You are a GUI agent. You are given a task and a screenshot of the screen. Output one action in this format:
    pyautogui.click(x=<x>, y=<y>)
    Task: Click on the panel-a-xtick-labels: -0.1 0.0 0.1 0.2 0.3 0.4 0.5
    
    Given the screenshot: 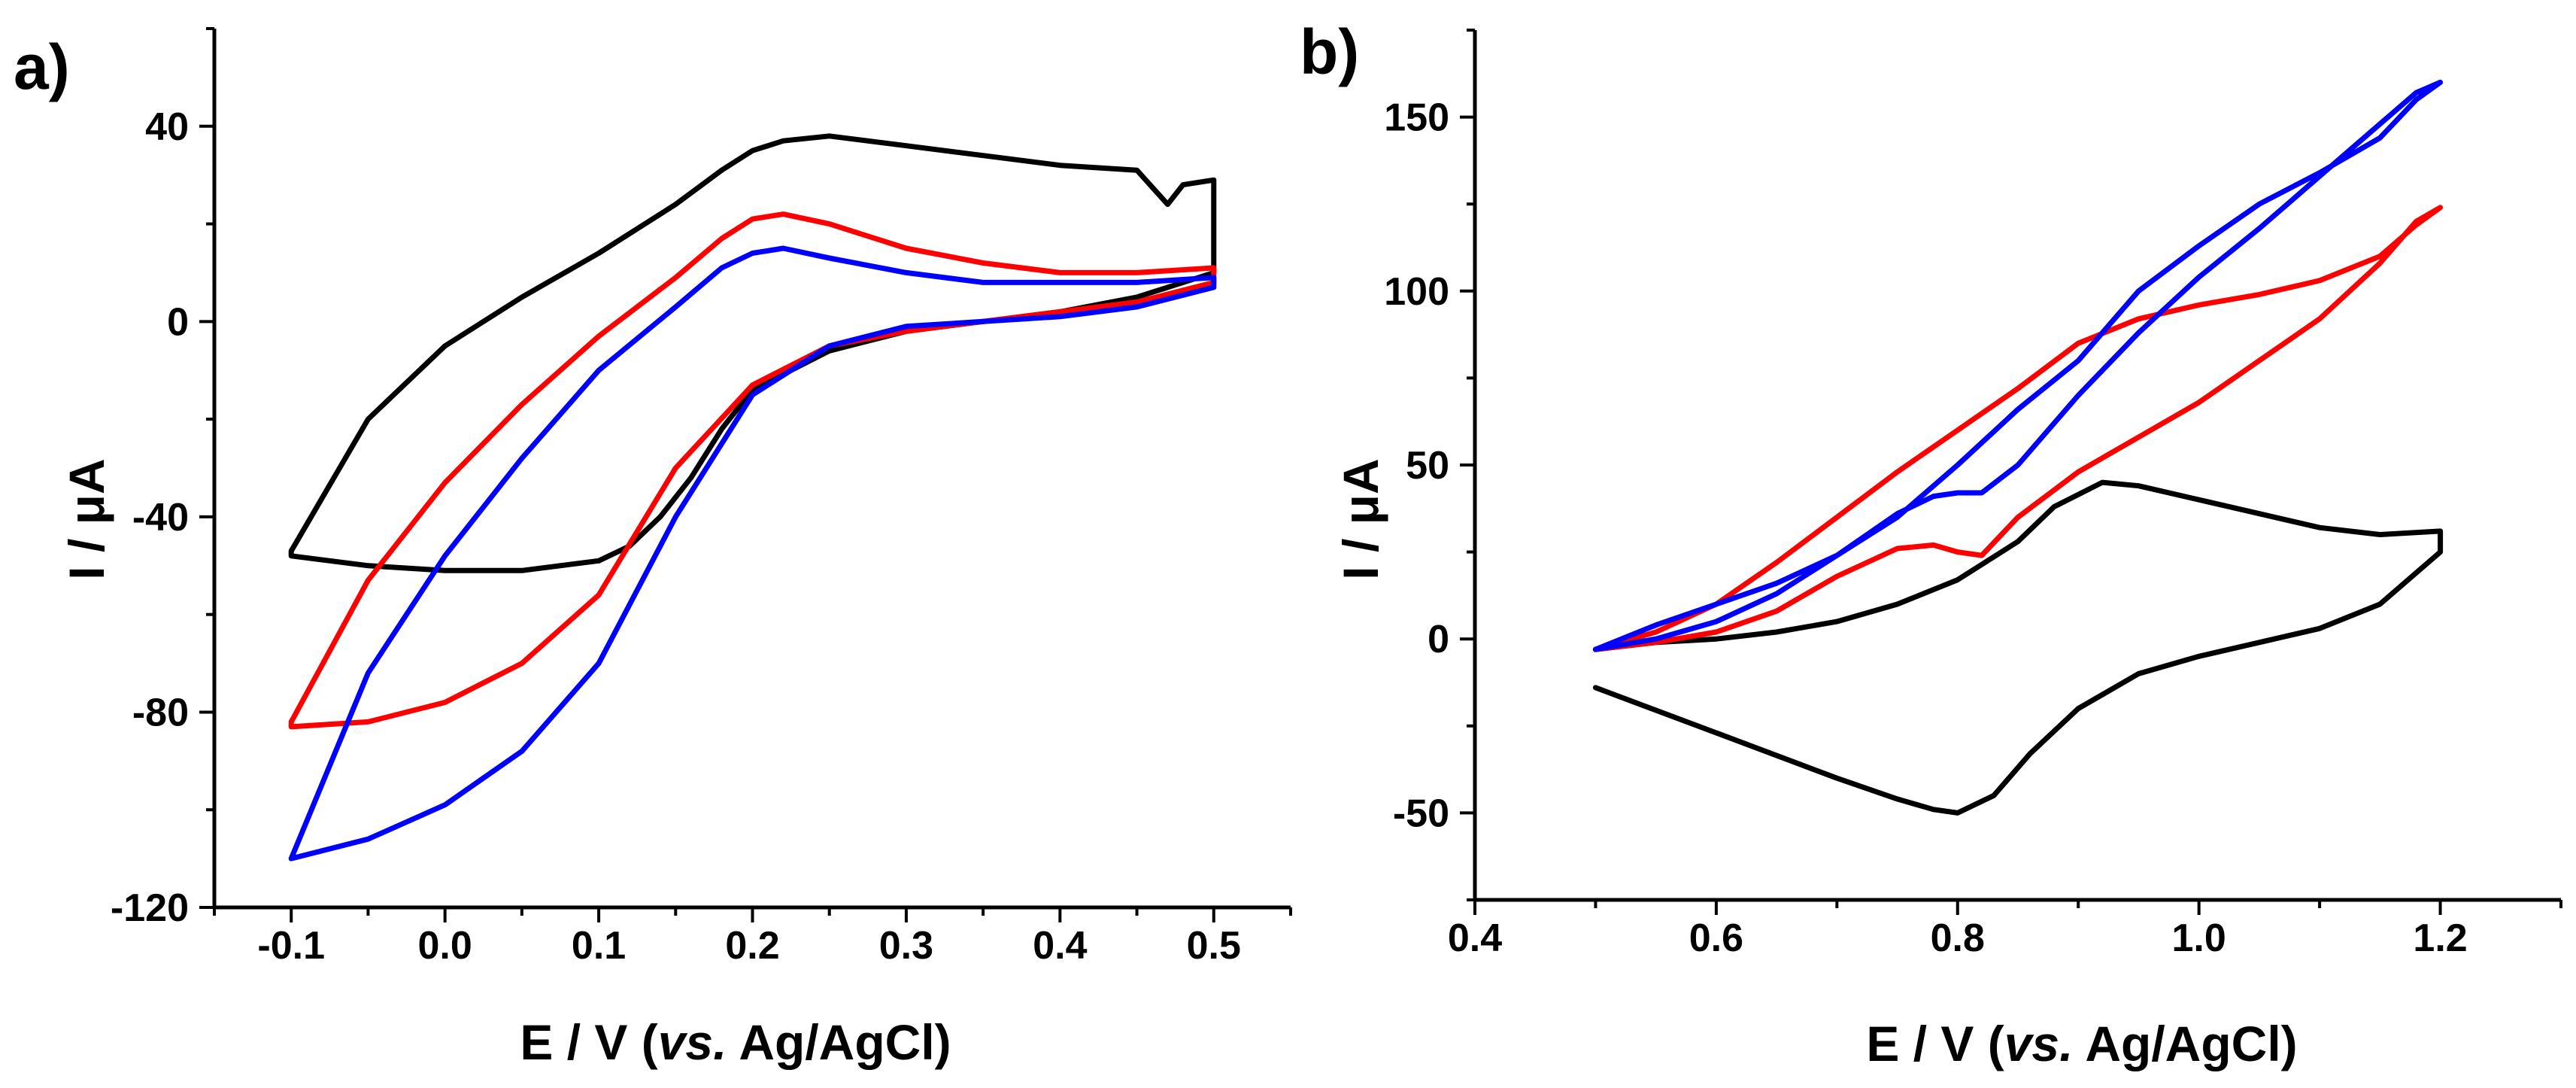 What is the action you would take?
    pyautogui.click(x=749, y=946)
    